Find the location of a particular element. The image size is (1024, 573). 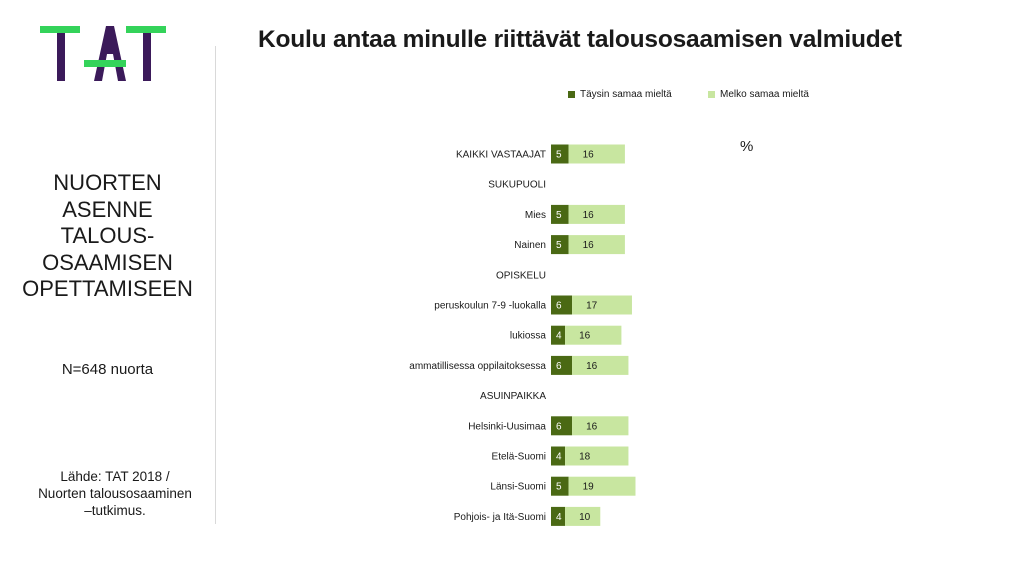

side-title-line: NUORTEN is located at coordinates (107, 182).